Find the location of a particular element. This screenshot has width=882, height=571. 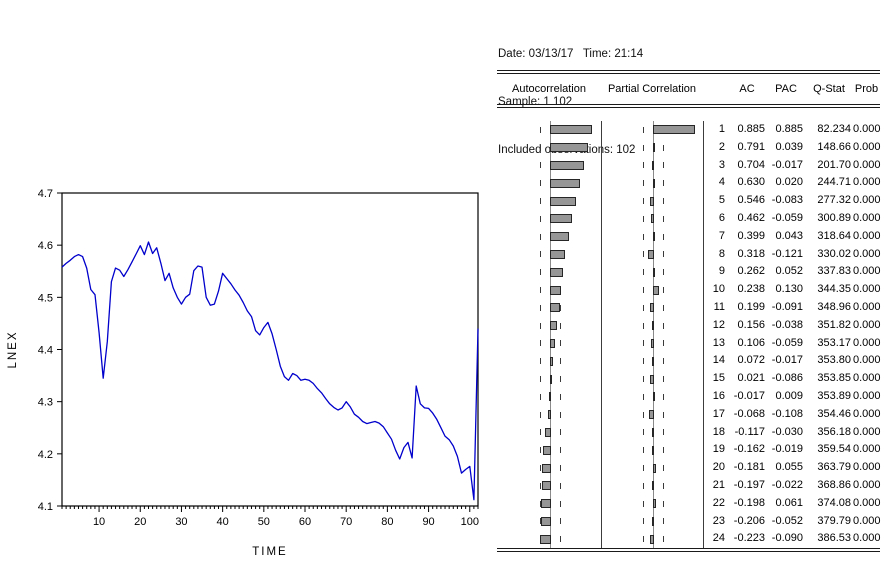

correlogram-row: 11 0.199 -0.091 348.96 0.000 is located at coordinates (689, 307).